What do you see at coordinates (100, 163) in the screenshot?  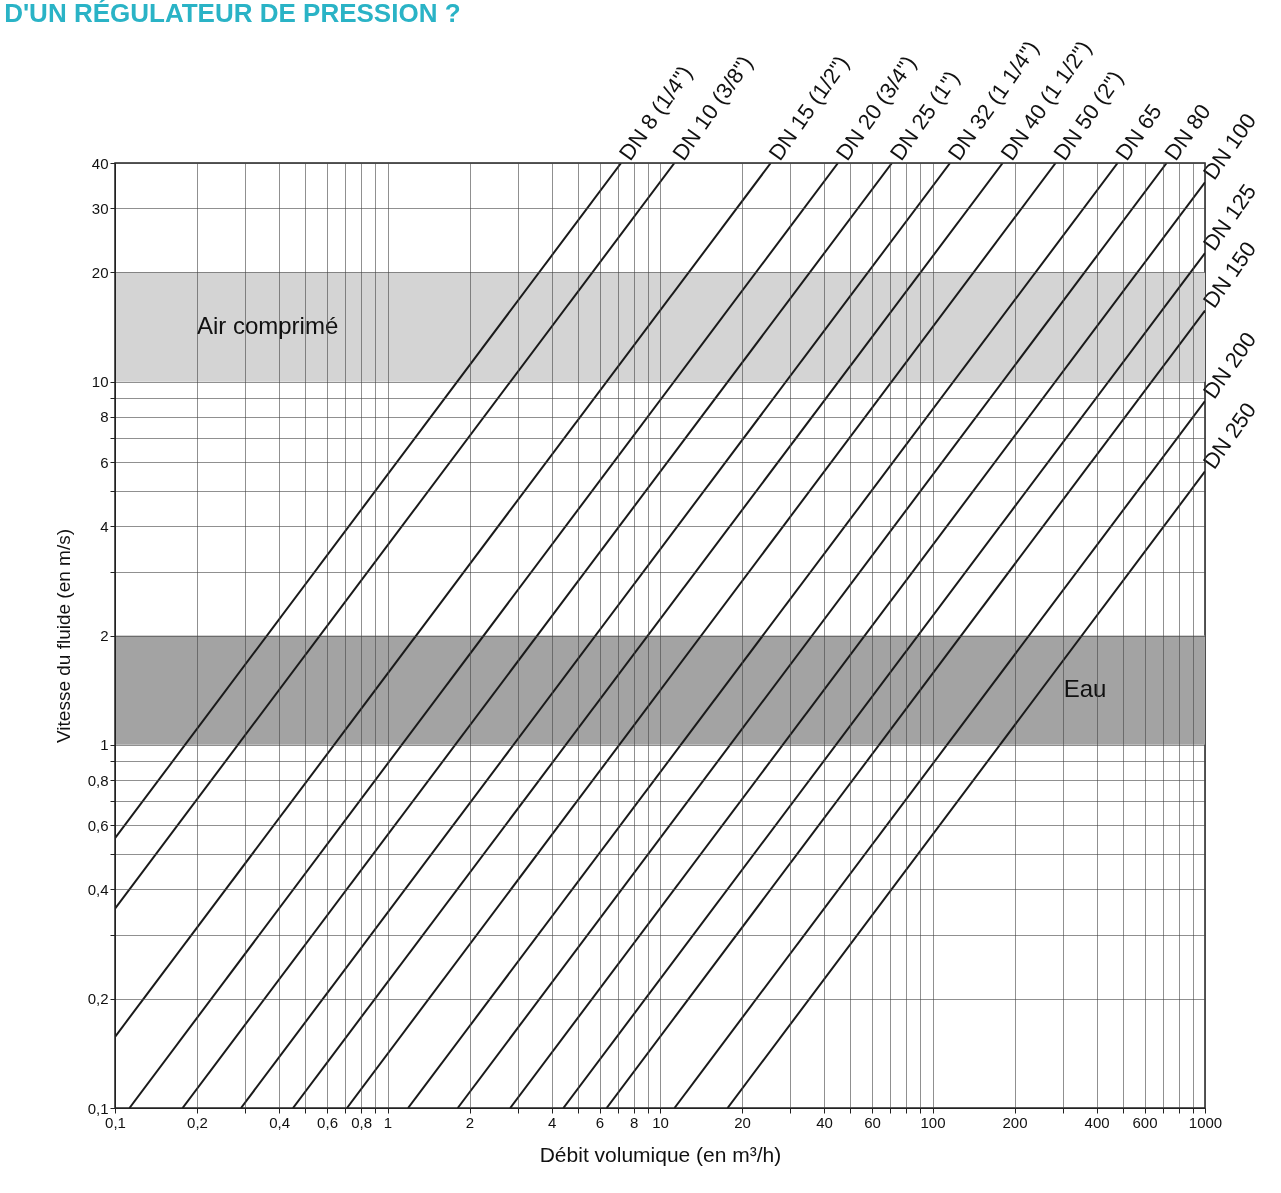 I see `y-tick-label: 40` at bounding box center [100, 163].